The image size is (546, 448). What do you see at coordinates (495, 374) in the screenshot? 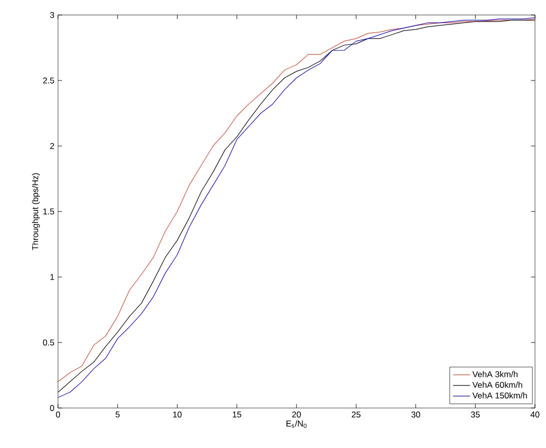
I see `legend-label: VehA 3km/h` at bounding box center [495, 374].